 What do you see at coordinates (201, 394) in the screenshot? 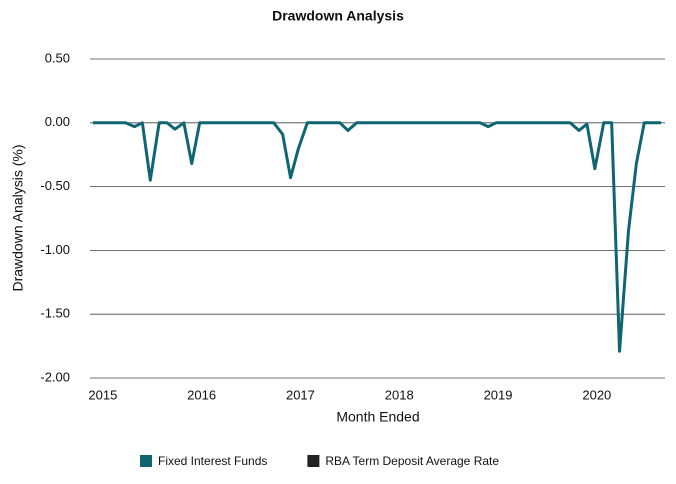
I see `x-tick-label: 2016` at bounding box center [201, 394].